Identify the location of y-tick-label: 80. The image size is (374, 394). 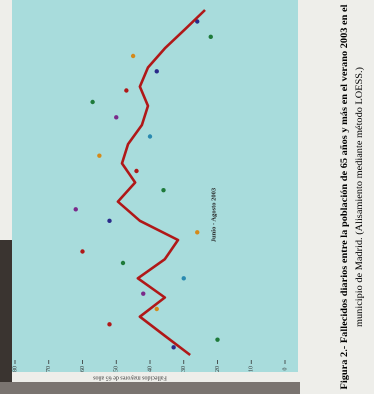
(15, 369).